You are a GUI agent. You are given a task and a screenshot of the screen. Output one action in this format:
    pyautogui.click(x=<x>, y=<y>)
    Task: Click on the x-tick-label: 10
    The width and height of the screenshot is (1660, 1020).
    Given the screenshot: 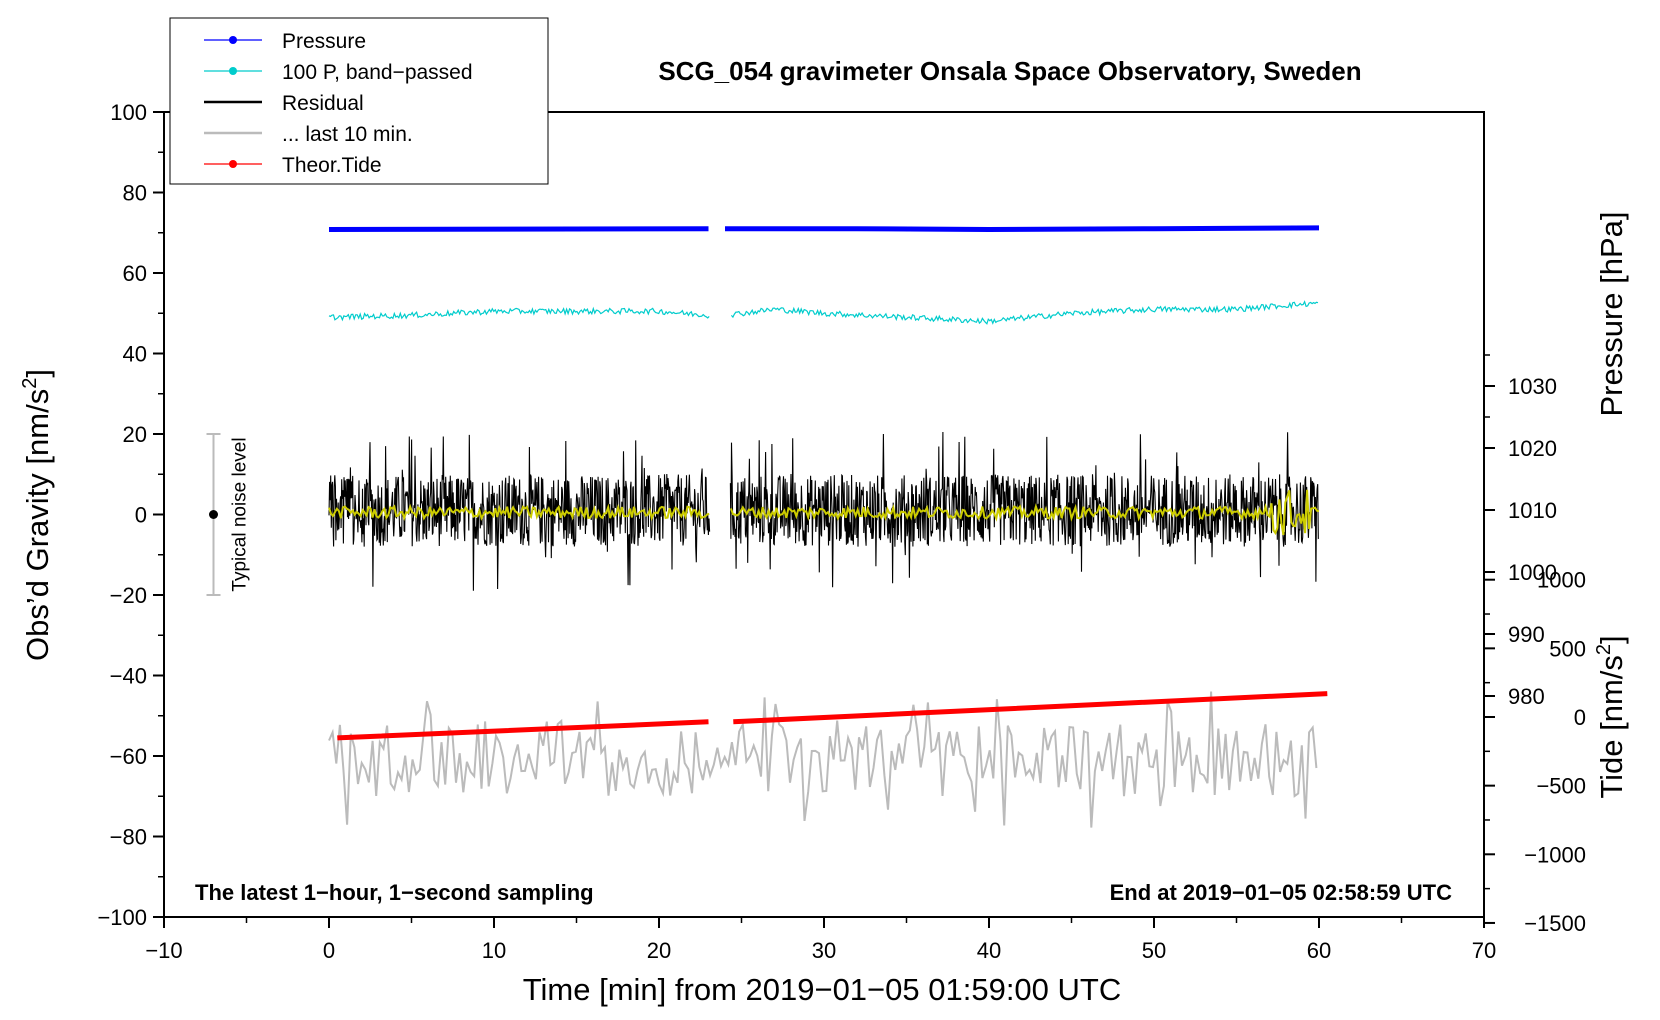 What is the action you would take?
    pyautogui.click(x=494, y=950)
    